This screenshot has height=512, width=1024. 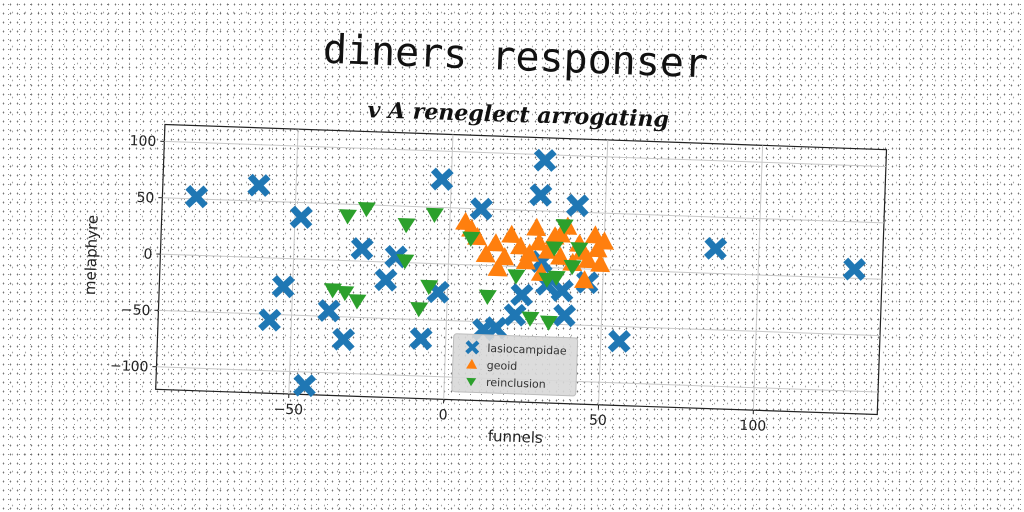 I want to click on x-tick-label: −50, so click(x=288, y=409).